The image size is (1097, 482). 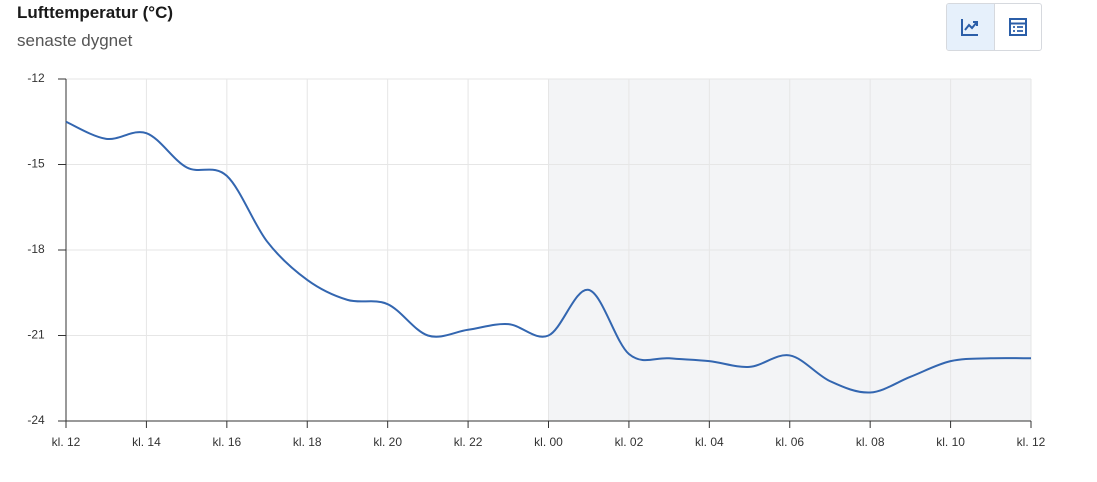 I want to click on x-tick-label: kl. 16, so click(x=226, y=442).